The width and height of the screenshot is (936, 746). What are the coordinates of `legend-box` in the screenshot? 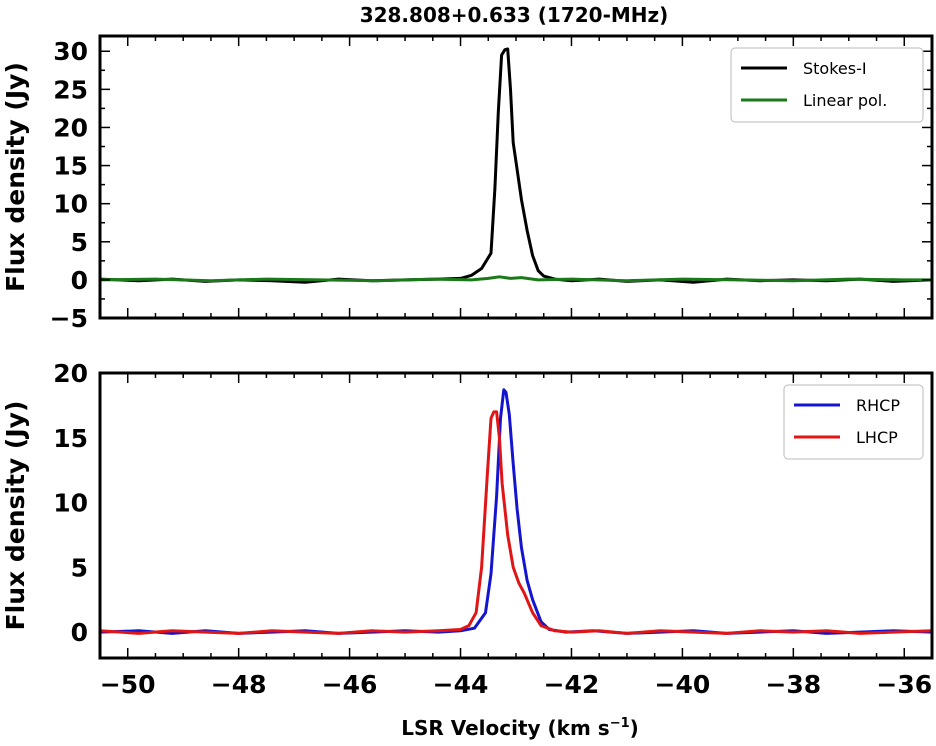 It's located at (853, 422).